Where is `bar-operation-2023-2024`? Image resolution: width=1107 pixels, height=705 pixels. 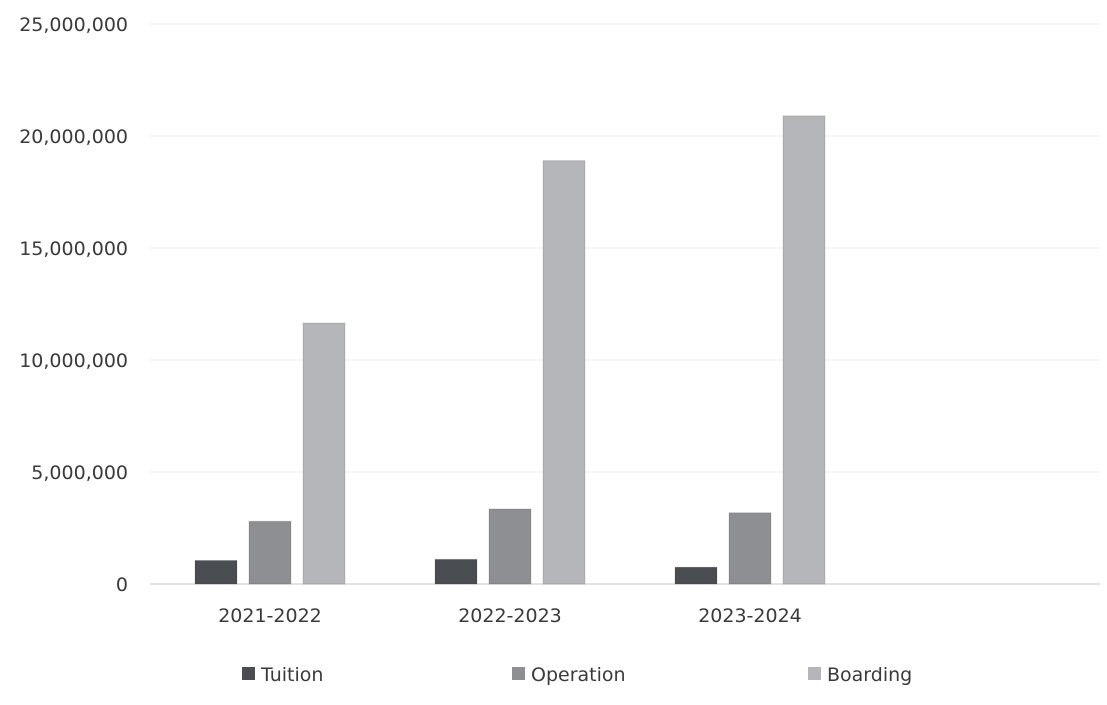 bar-operation-2023-2024 is located at coordinates (750, 548).